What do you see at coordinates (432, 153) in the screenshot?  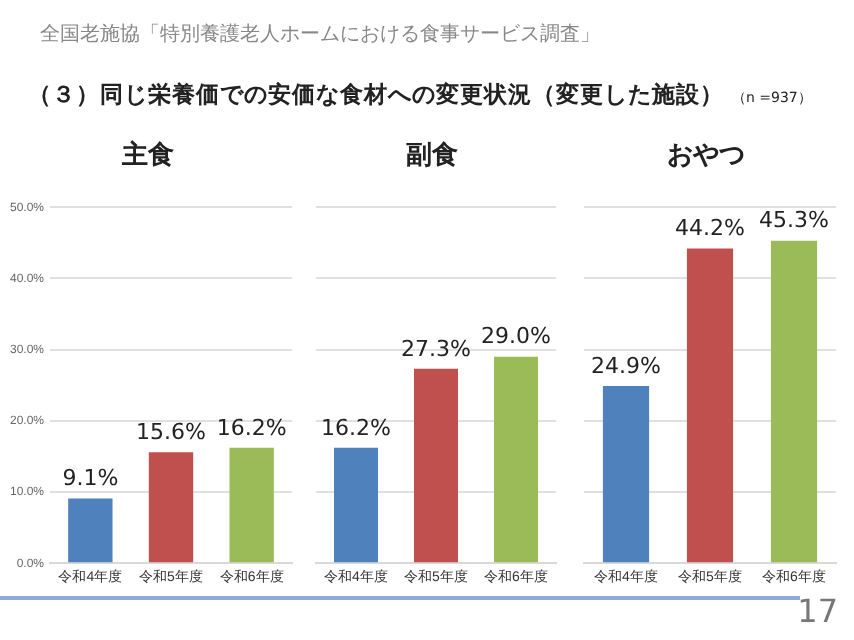 I see `chart-title: 副食` at bounding box center [432, 153].